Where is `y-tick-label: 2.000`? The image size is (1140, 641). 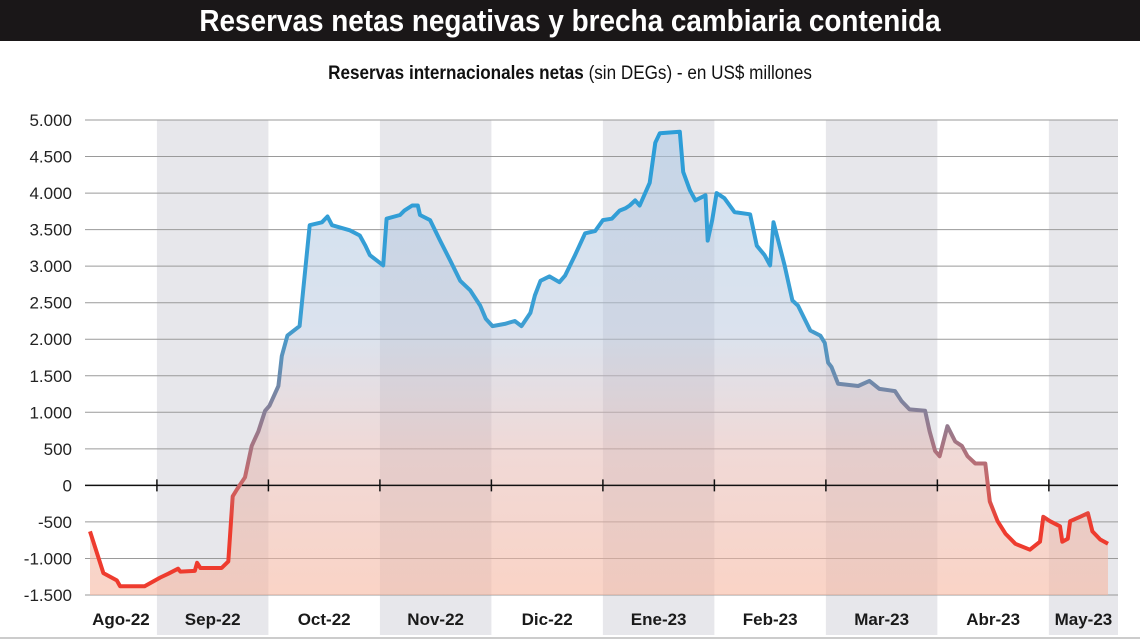 y-tick-label: 2.000 is located at coordinates (50, 339).